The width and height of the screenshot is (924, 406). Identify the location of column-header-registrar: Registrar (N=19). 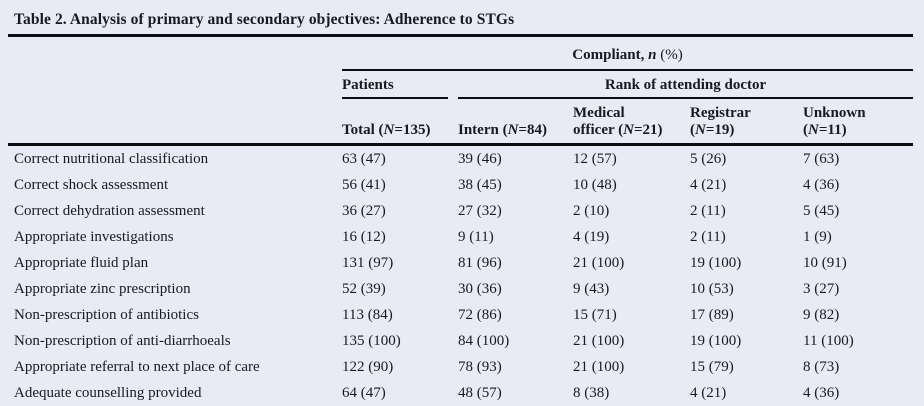
(746, 122).